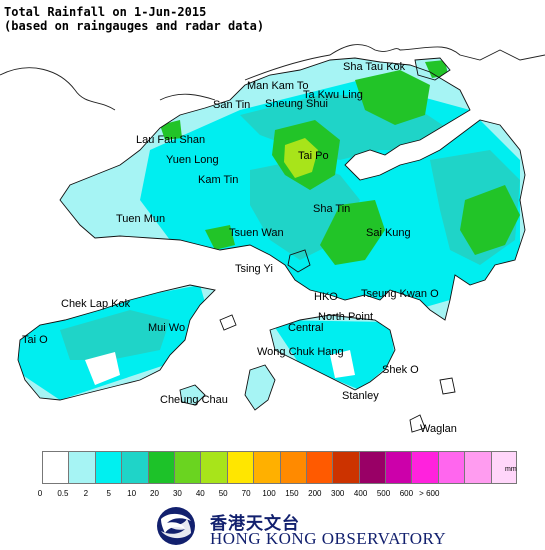  What do you see at coordinates (383, 493) in the screenshot?
I see `legend-tick-label: 500` at bounding box center [383, 493].